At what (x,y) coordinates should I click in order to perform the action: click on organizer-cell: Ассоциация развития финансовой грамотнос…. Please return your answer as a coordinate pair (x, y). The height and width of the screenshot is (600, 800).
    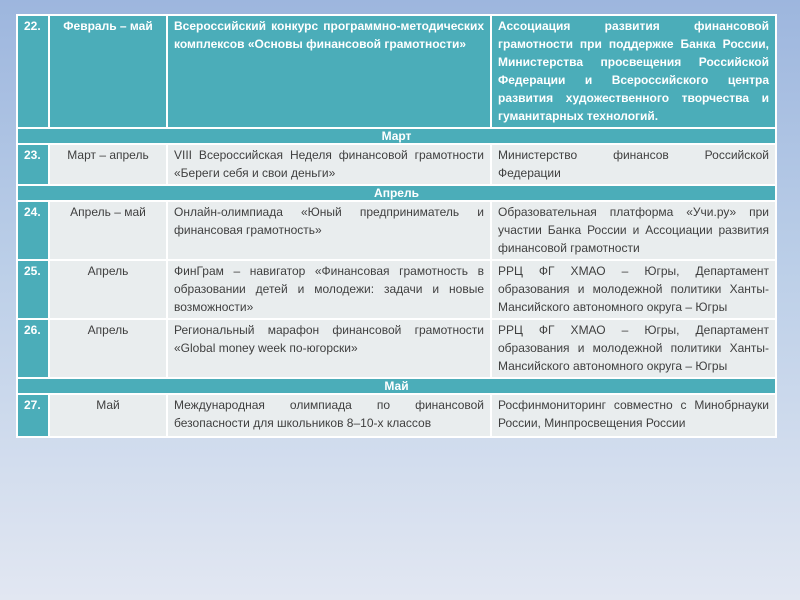
    Looking at the image, I should click on (633, 71).